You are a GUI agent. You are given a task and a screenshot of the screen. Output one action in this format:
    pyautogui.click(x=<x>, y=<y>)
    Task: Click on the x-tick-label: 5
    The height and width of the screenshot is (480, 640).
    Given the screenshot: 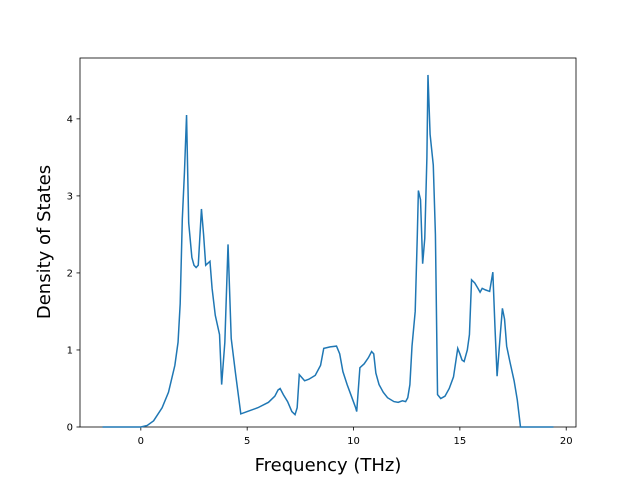 What is the action you would take?
    pyautogui.click(x=247, y=441)
    